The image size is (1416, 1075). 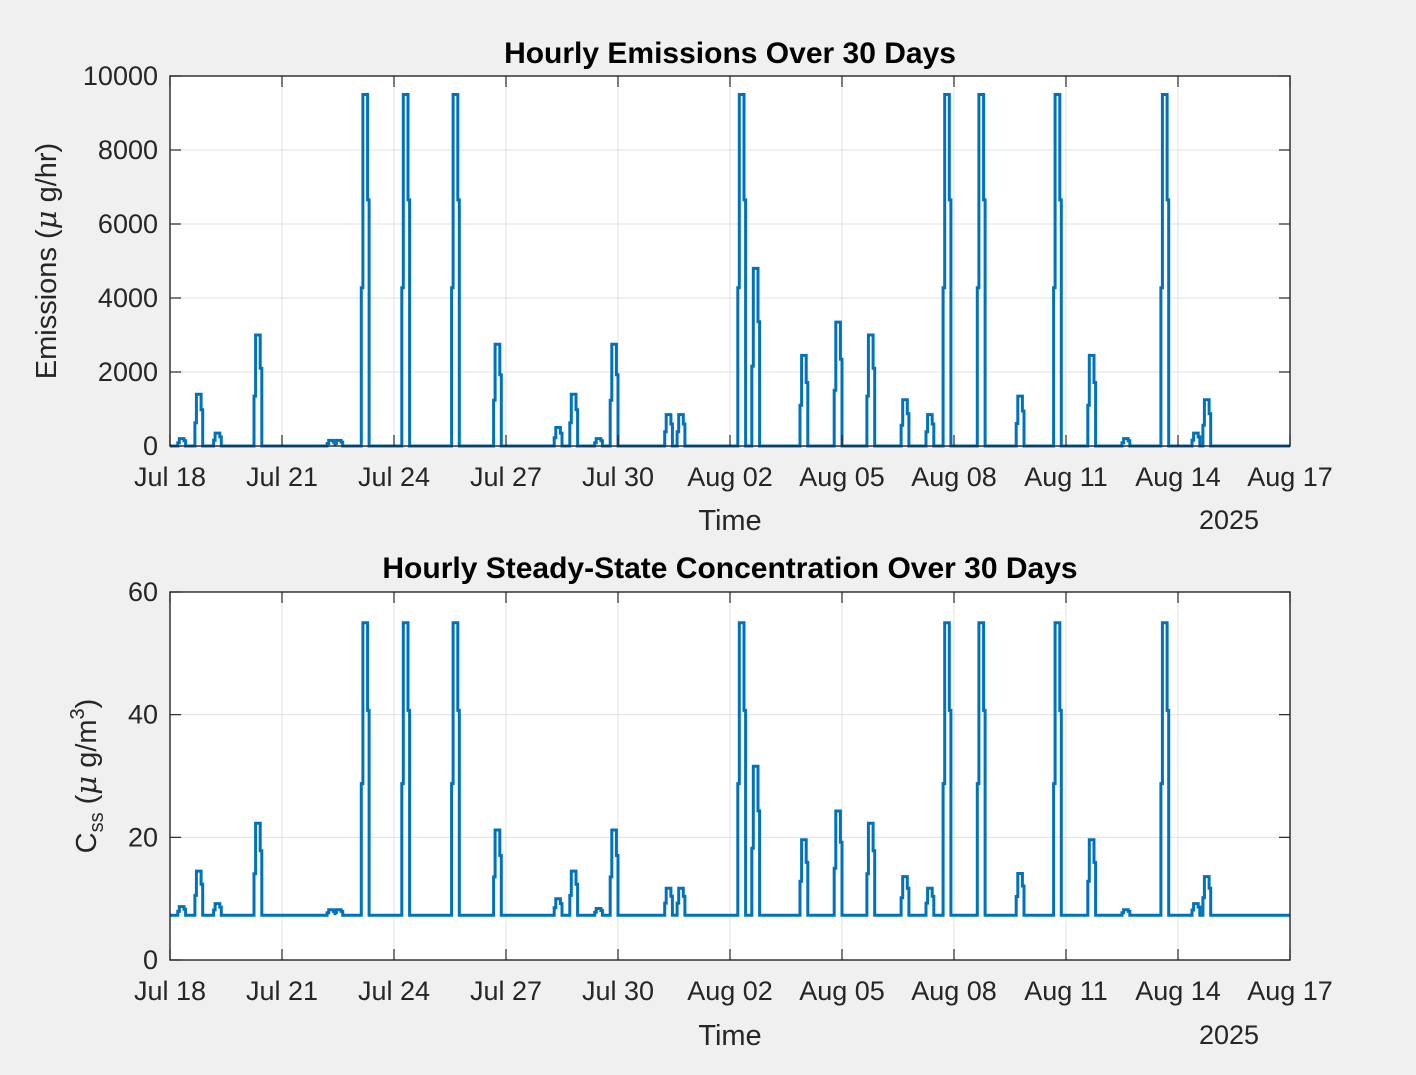 What do you see at coordinates (729, 1036) in the screenshot?
I see `concentration-x-axis-label: Time` at bounding box center [729, 1036].